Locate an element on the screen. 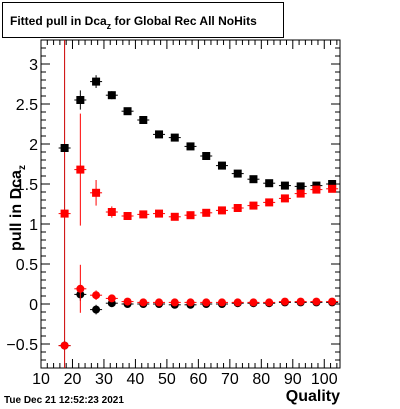 The height and width of the screenshot is (409, 400). x-tick-label: 60 is located at coordinates (198, 379).